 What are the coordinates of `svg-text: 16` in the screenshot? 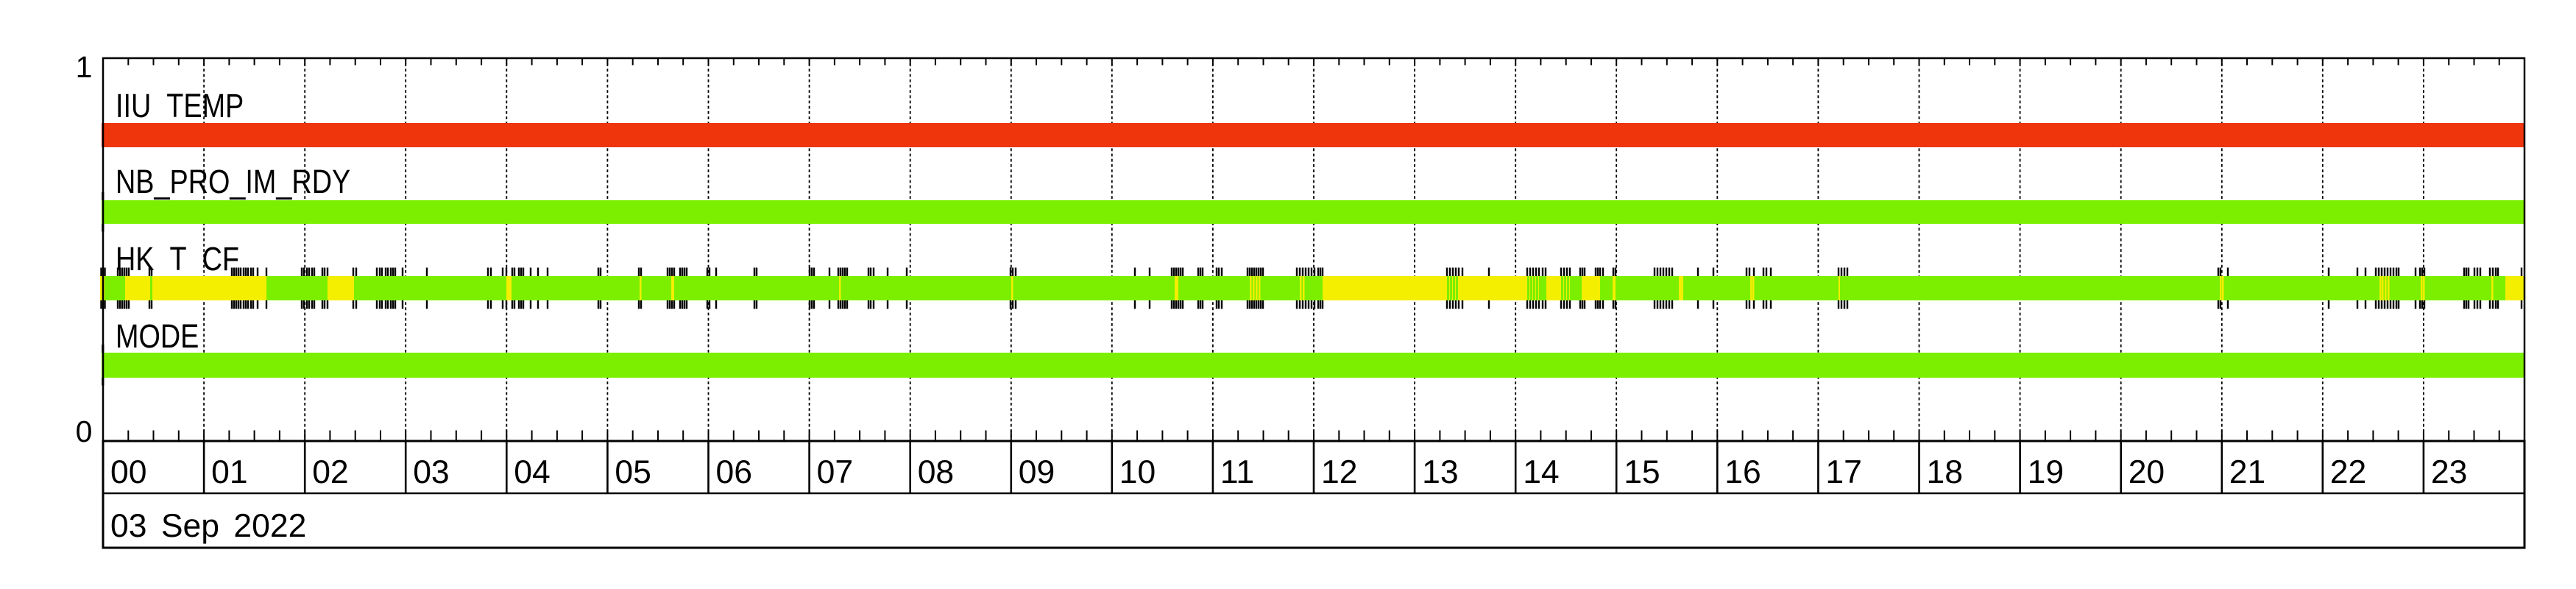 It's located at (1742, 472).